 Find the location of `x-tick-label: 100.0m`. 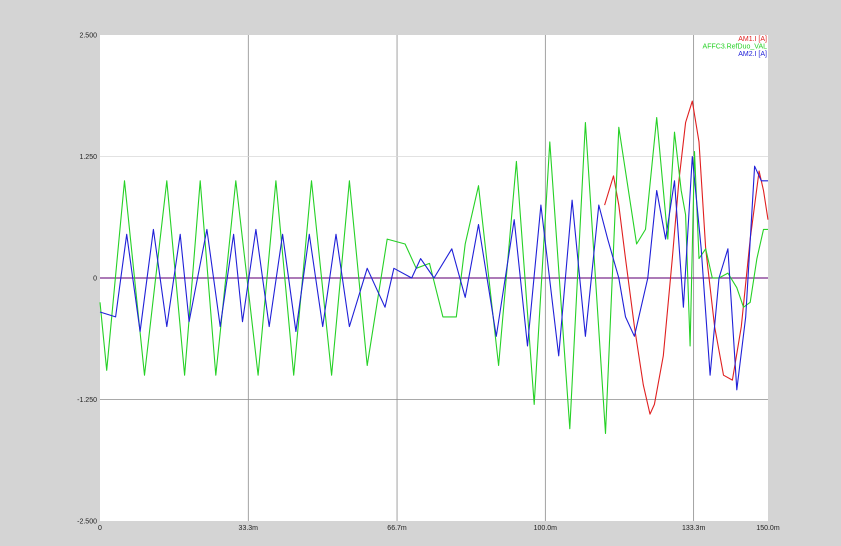

x-tick-label: 100.0m is located at coordinates (546, 528).